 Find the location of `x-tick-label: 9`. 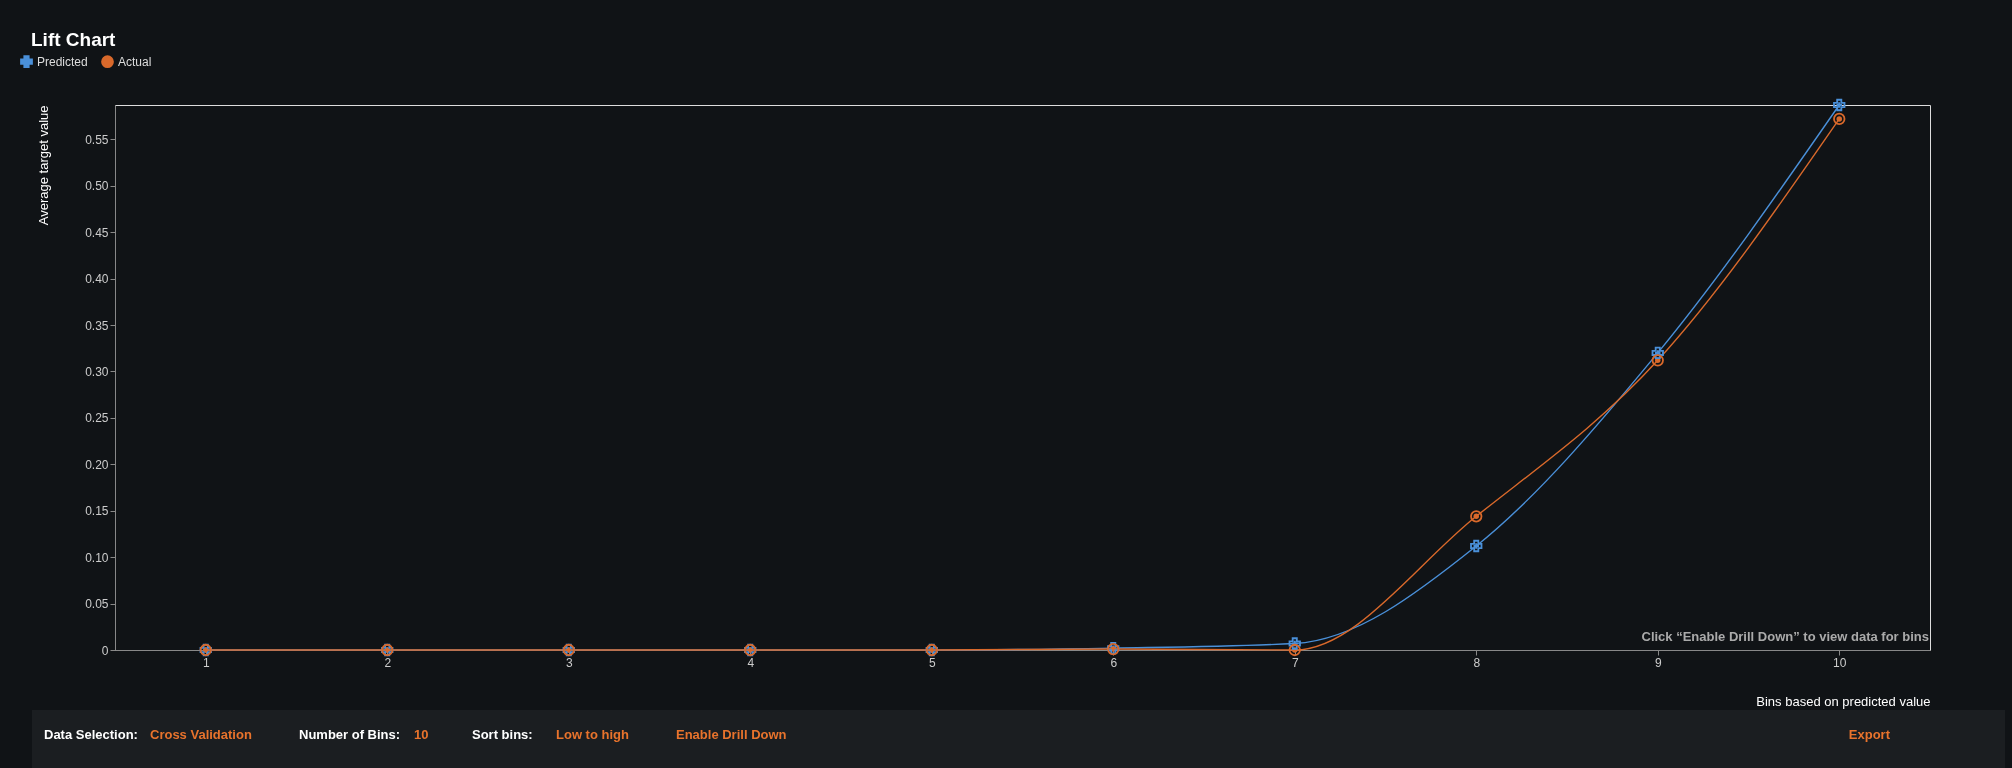

x-tick-label: 9 is located at coordinates (1658, 662).